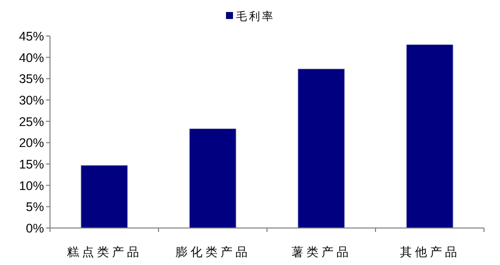 This screenshot has height=265, width=500. What do you see at coordinates (212, 252) in the screenshot?
I see `x-tick-label: 膨化类产品` at bounding box center [212, 252].